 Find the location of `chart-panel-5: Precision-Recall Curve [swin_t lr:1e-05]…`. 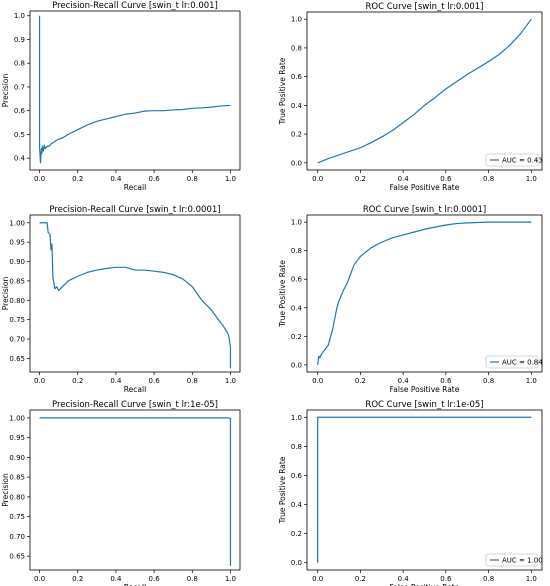

chart-panel-5: Precision-Recall Curve [swin_t lr:1e-05]… is located at coordinates (121, 493).